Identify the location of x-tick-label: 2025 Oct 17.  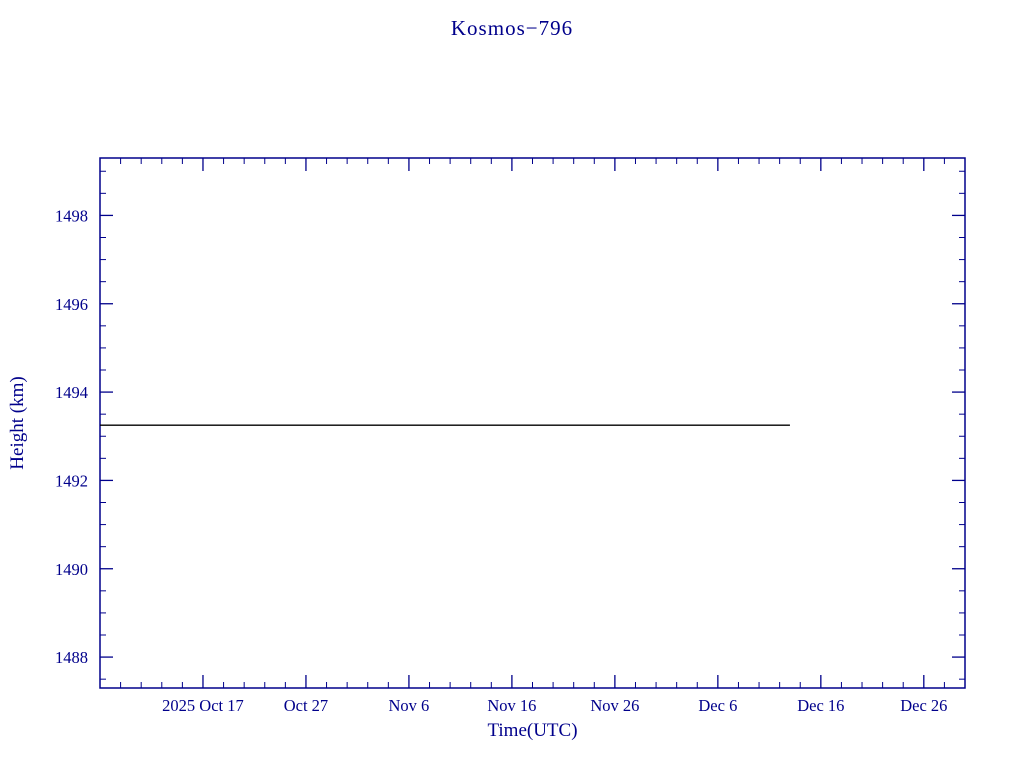
(203, 705).